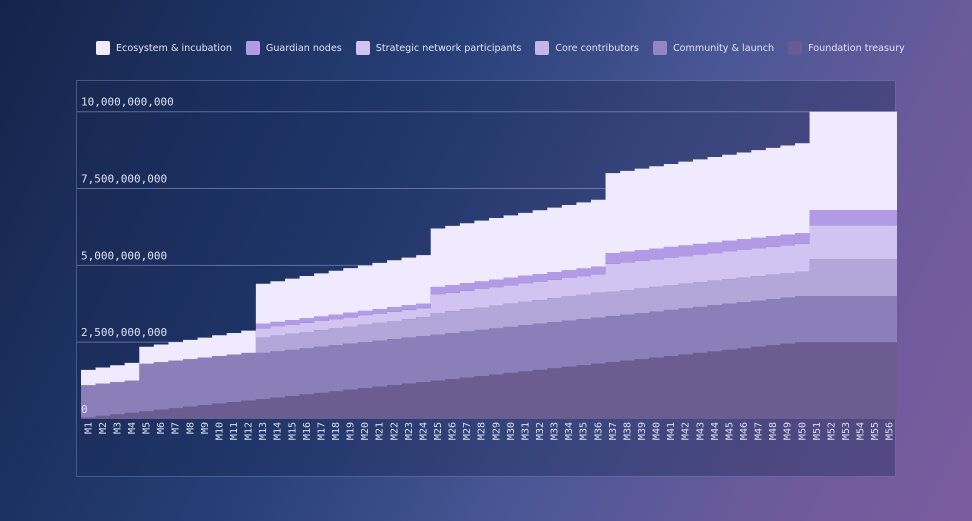 The image size is (972, 521). What do you see at coordinates (124, 255) in the screenshot?
I see `y-tick-label: 5,000,000,000` at bounding box center [124, 255].